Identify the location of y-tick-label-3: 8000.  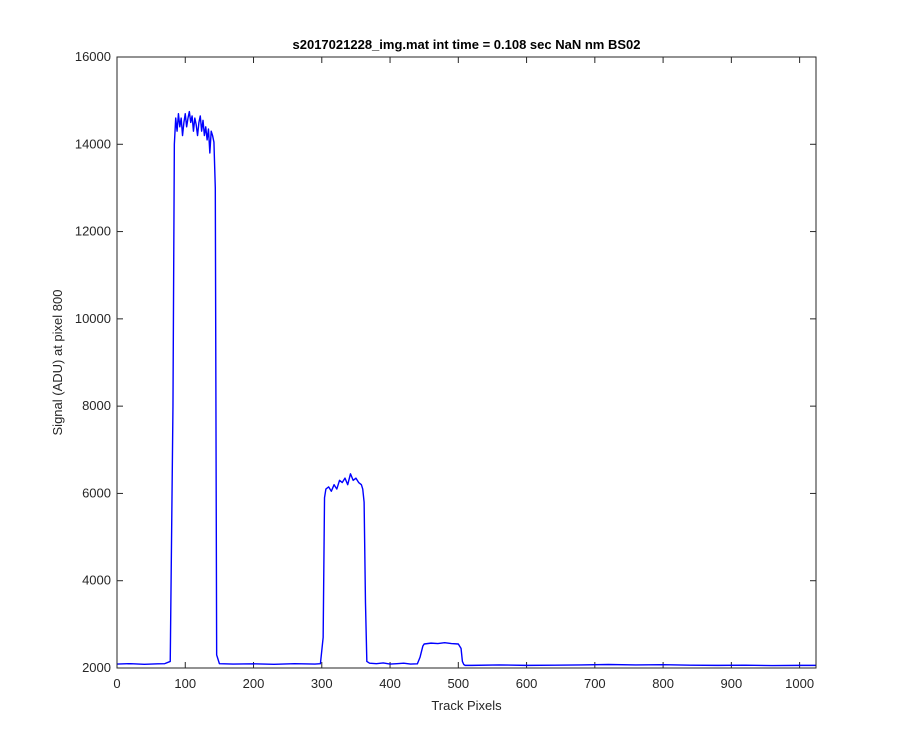
(96, 405).